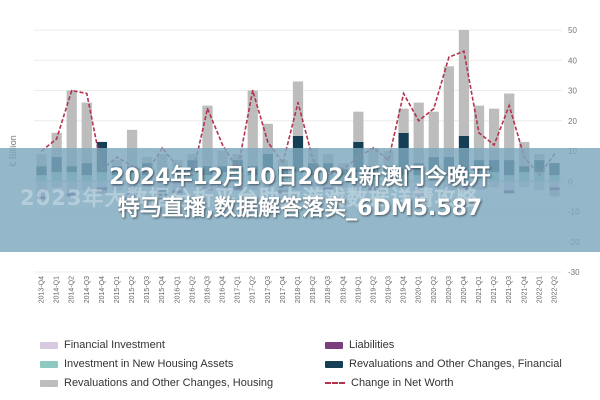 This screenshot has width=600, height=400. Describe the element at coordinates (572, 91) in the screenshot. I see `y-tick-label: 30` at that location.